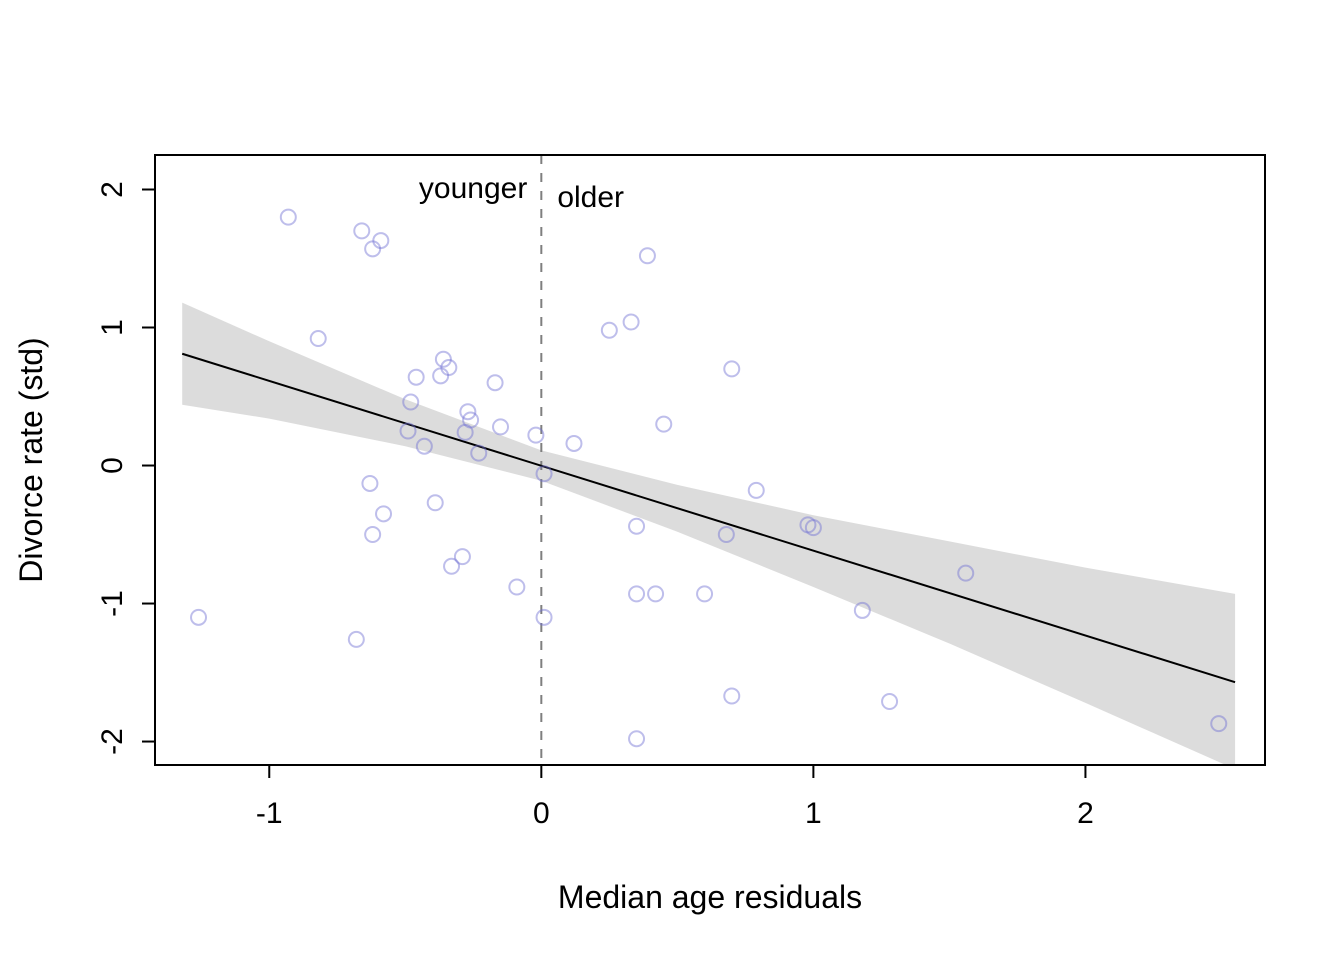 Image resolution: width=1344 pixels, height=960 pixels. What do you see at coordinates (541, 813) in the screenshot?
I see `x-tick-label: 0` at bounding box center [541, 813].